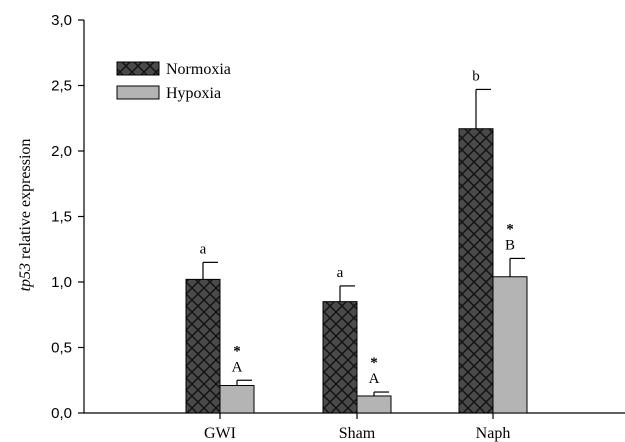 The image size is (625, 442). What do you see at coordinates (476, 271) in the screenshot?
I see `bar-normoxia-naph` at bounding box center [476, 271].